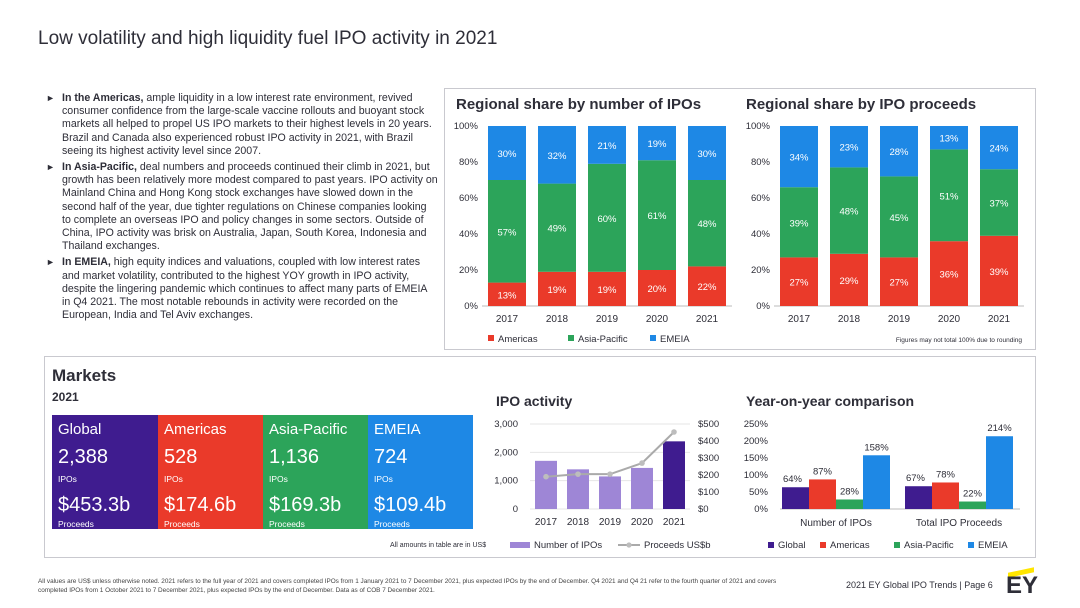 This screenshot has height=608, width=1080. Describe the element at coordinates (557, 319) in the screenshot. I see `x-tick-label: 2018` at that location.